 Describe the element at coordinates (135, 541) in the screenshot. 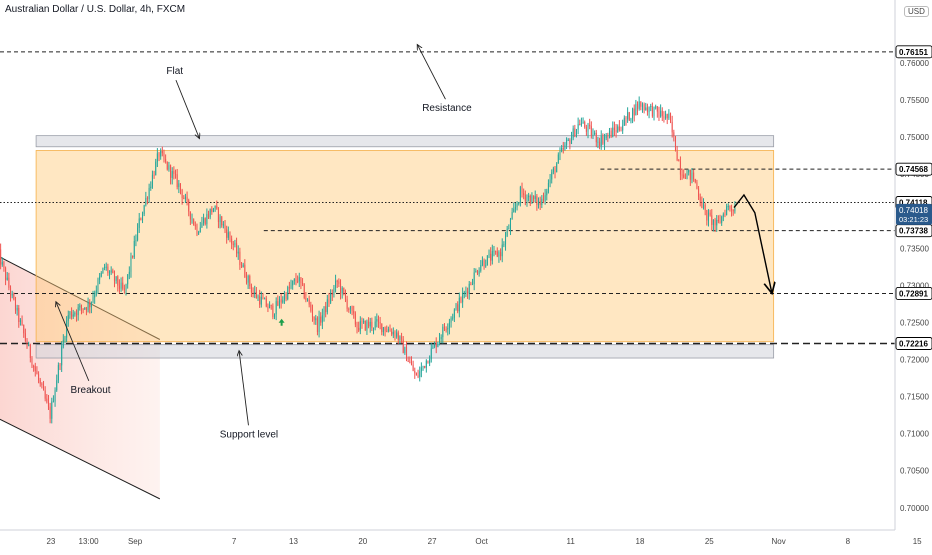

I see `x-tick-label-2: Sep` at that location.